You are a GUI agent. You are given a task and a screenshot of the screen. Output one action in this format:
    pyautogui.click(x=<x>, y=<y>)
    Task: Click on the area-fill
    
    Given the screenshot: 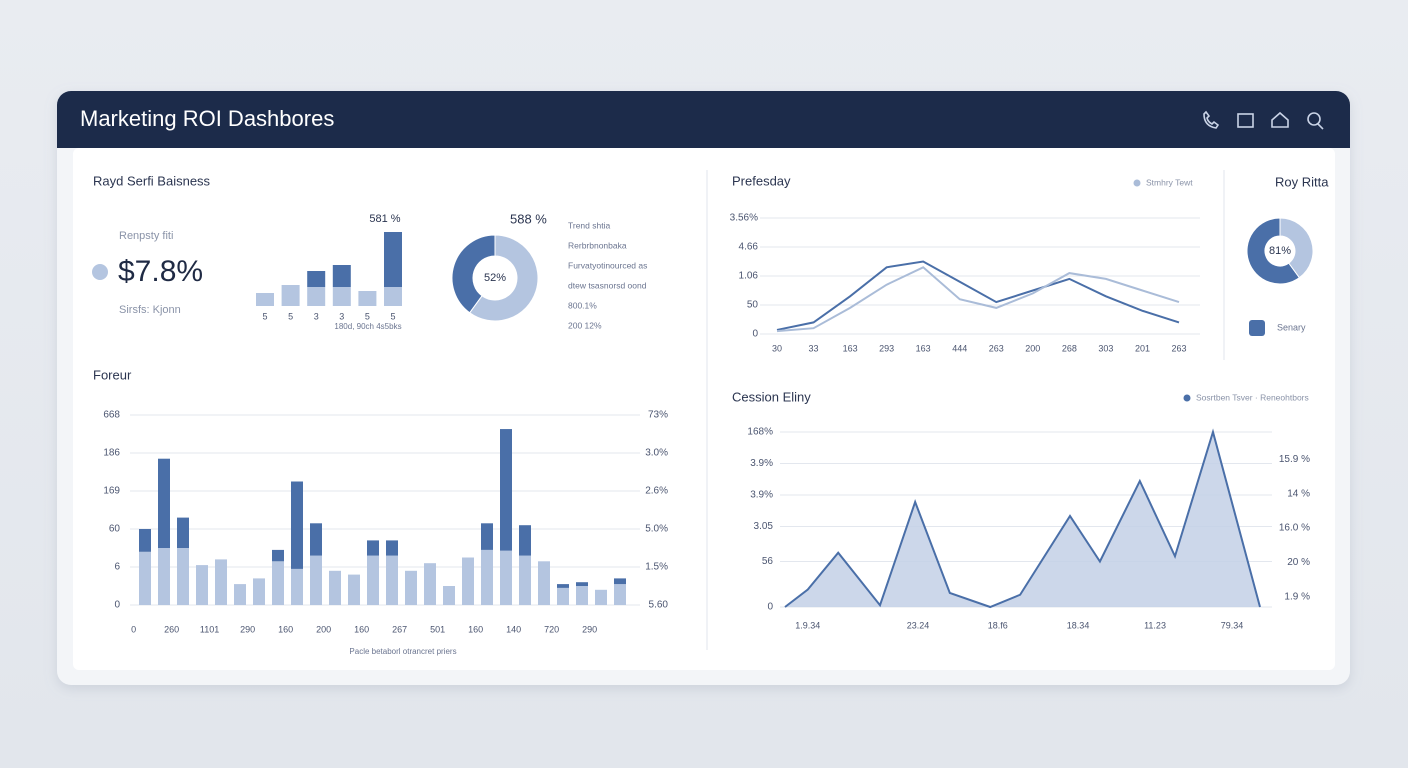 What is the action you would take?
    pyautogui.click(x=1022, y=519)
    